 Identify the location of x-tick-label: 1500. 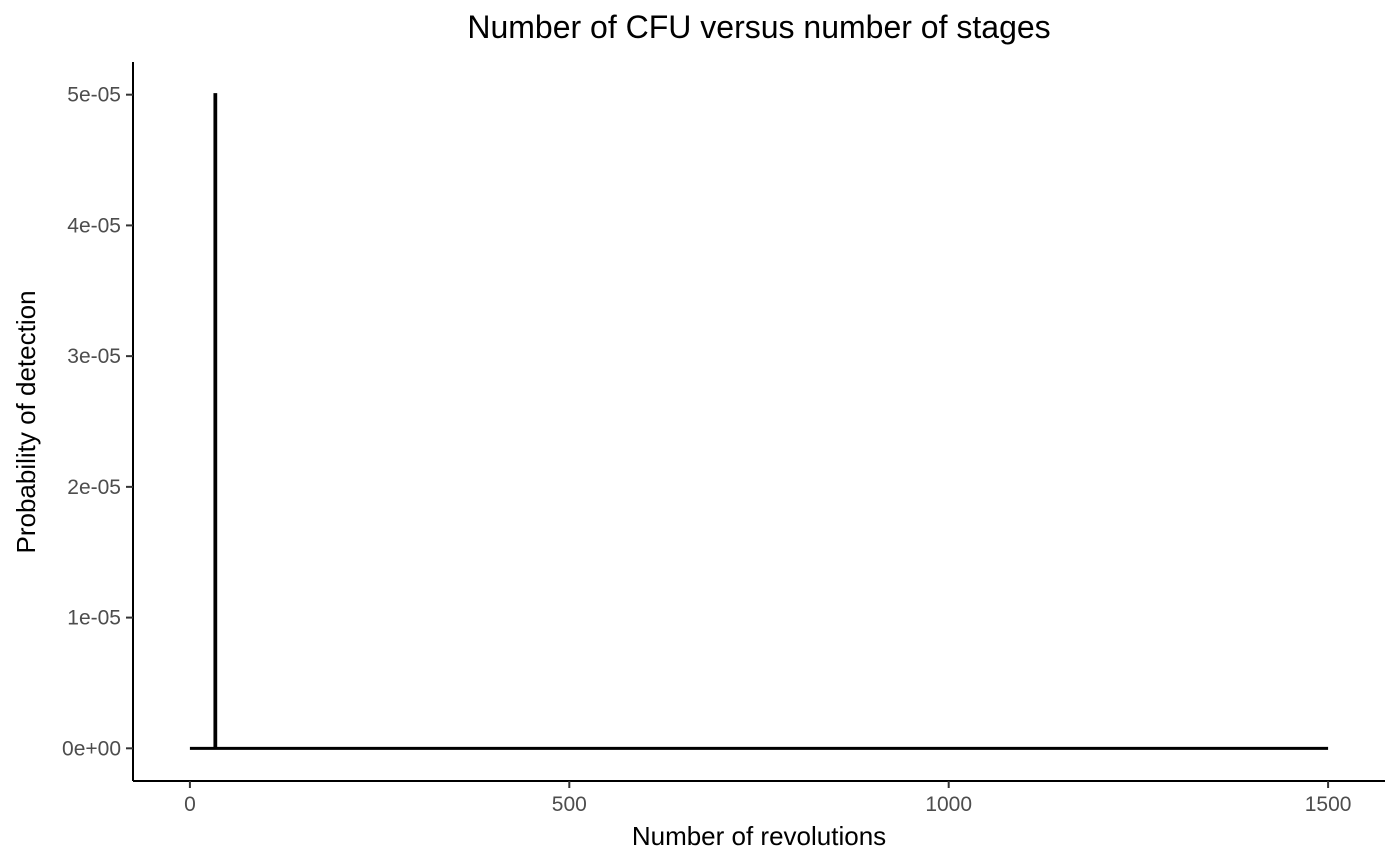
(1328, 804).